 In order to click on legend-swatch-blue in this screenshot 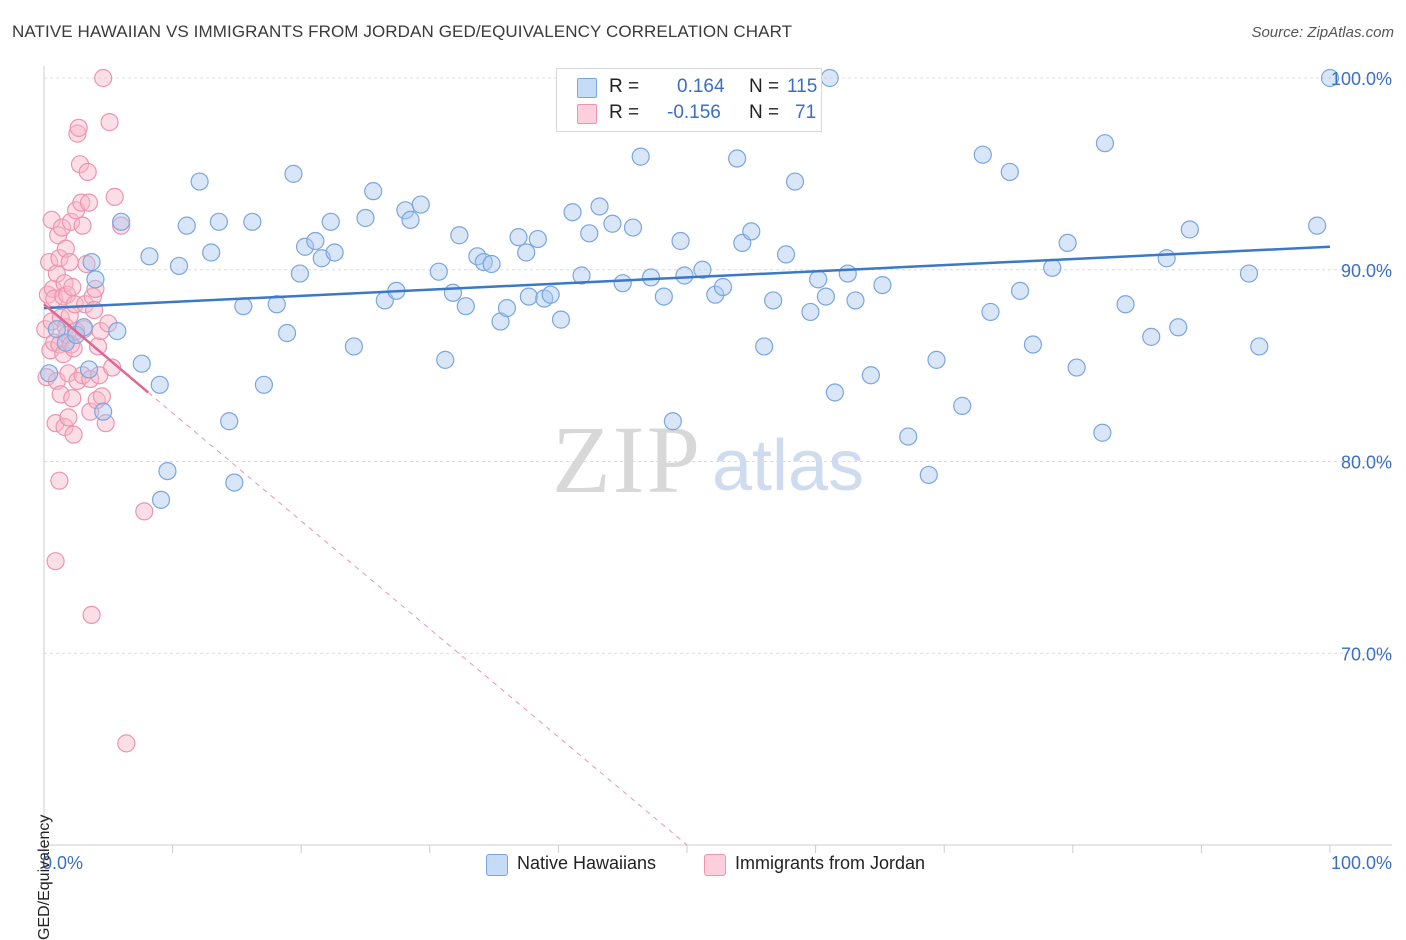, I will do `click(587, 88)`.